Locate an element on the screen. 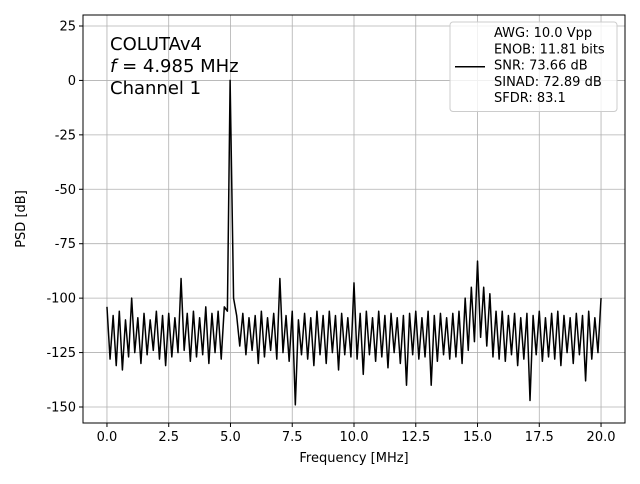 The height and width of the screenshot is (484, 640). y-tick-label: -25 is located at coordinates (65, 135).